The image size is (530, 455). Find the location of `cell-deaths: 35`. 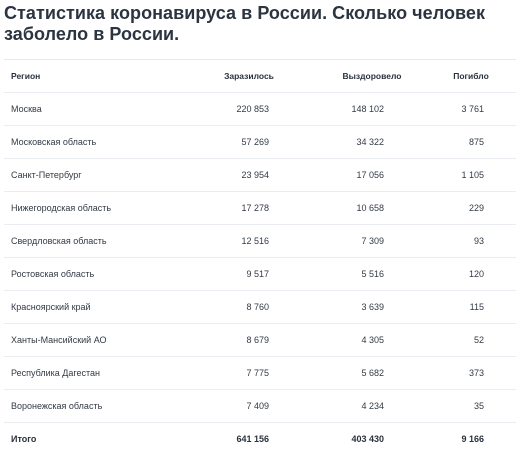

cell-deaths: 35 is located at coordinates (478, 406).